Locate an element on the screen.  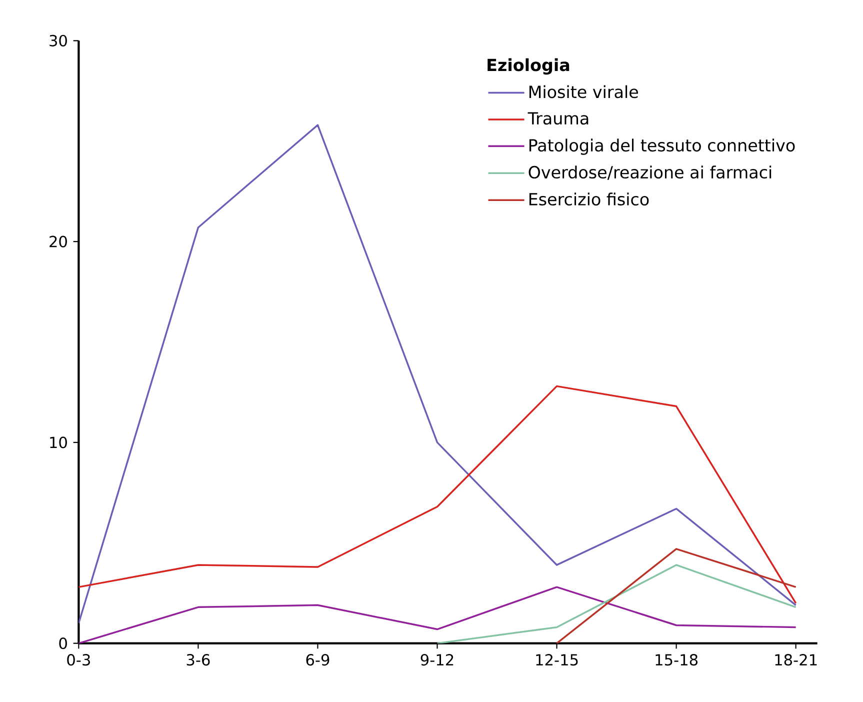
y-tick-label: 30 is located at coordinates (58, 40).